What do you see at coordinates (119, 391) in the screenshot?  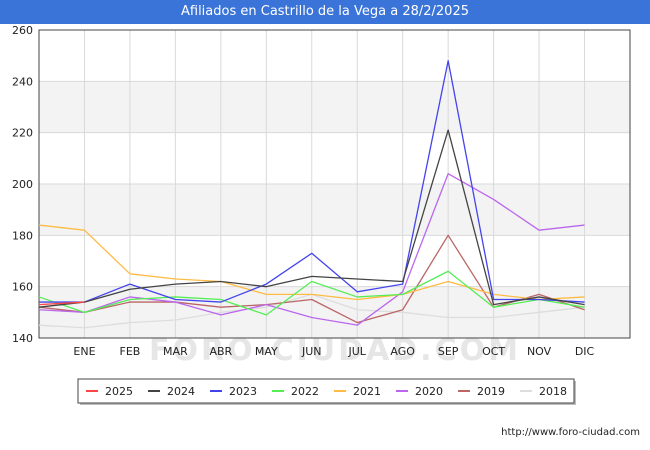 I see `legend-label-2025: 2025` at bounding box center [119, 391].